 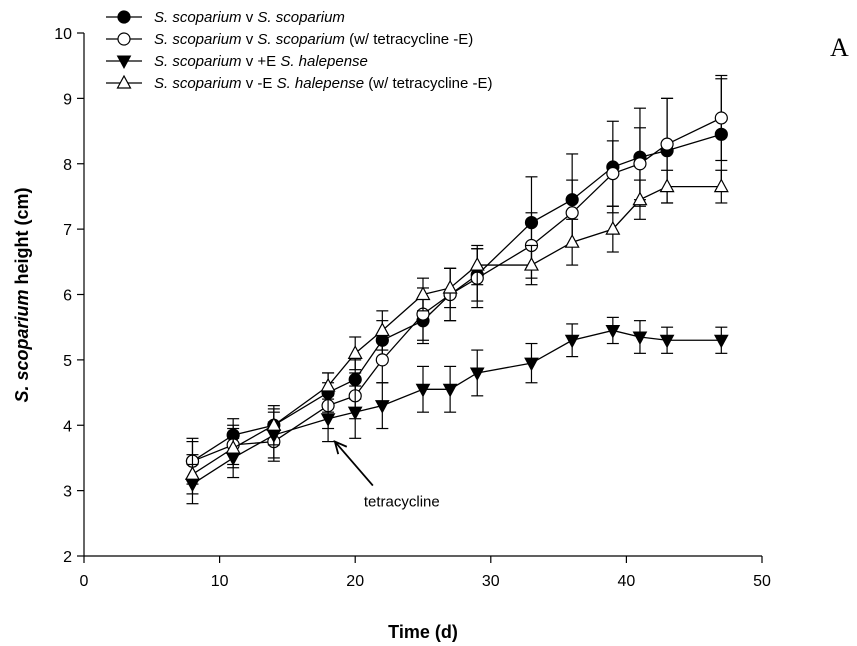 I want to click on x-tick-label: 20, so click(x=355, y=581).